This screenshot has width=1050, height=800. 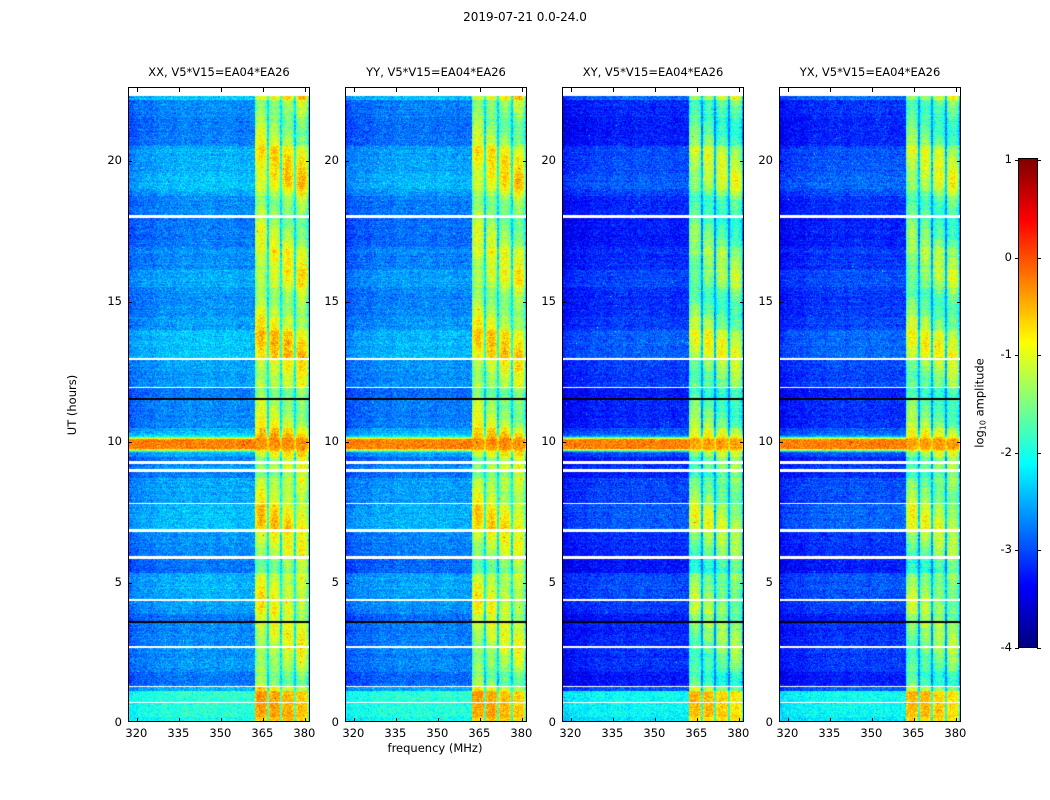 I want to click on panel-frame-xy, so click(x=653, y=404).